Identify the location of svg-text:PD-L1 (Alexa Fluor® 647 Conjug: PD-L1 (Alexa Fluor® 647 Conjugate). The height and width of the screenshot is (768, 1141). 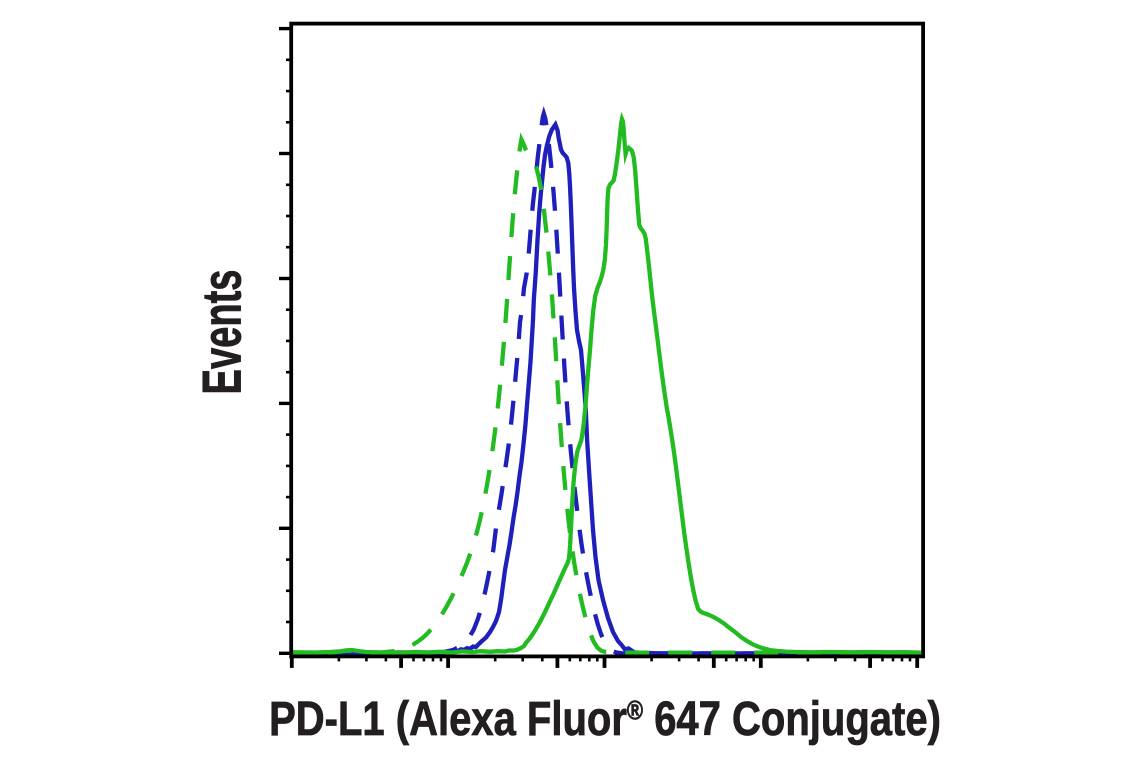
(605, 718).